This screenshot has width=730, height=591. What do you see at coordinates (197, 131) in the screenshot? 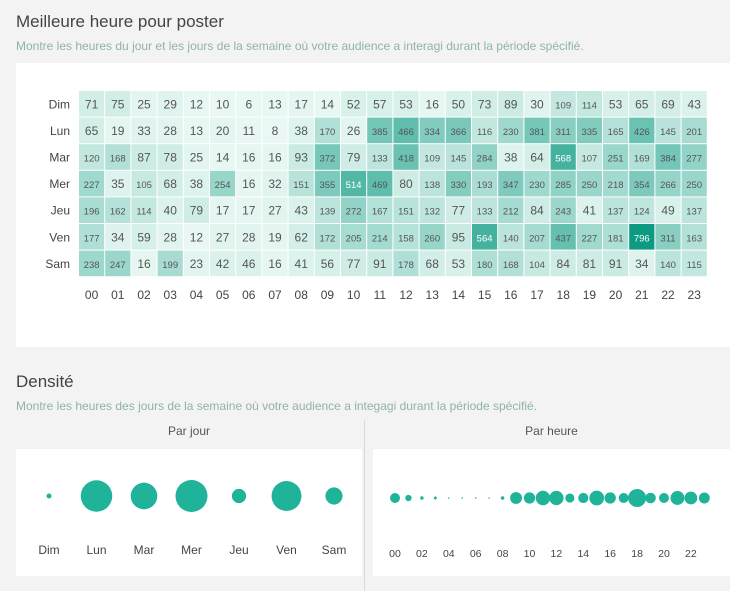
I see `heatmap-cell-value: 13` at bounding box center [197, 131].